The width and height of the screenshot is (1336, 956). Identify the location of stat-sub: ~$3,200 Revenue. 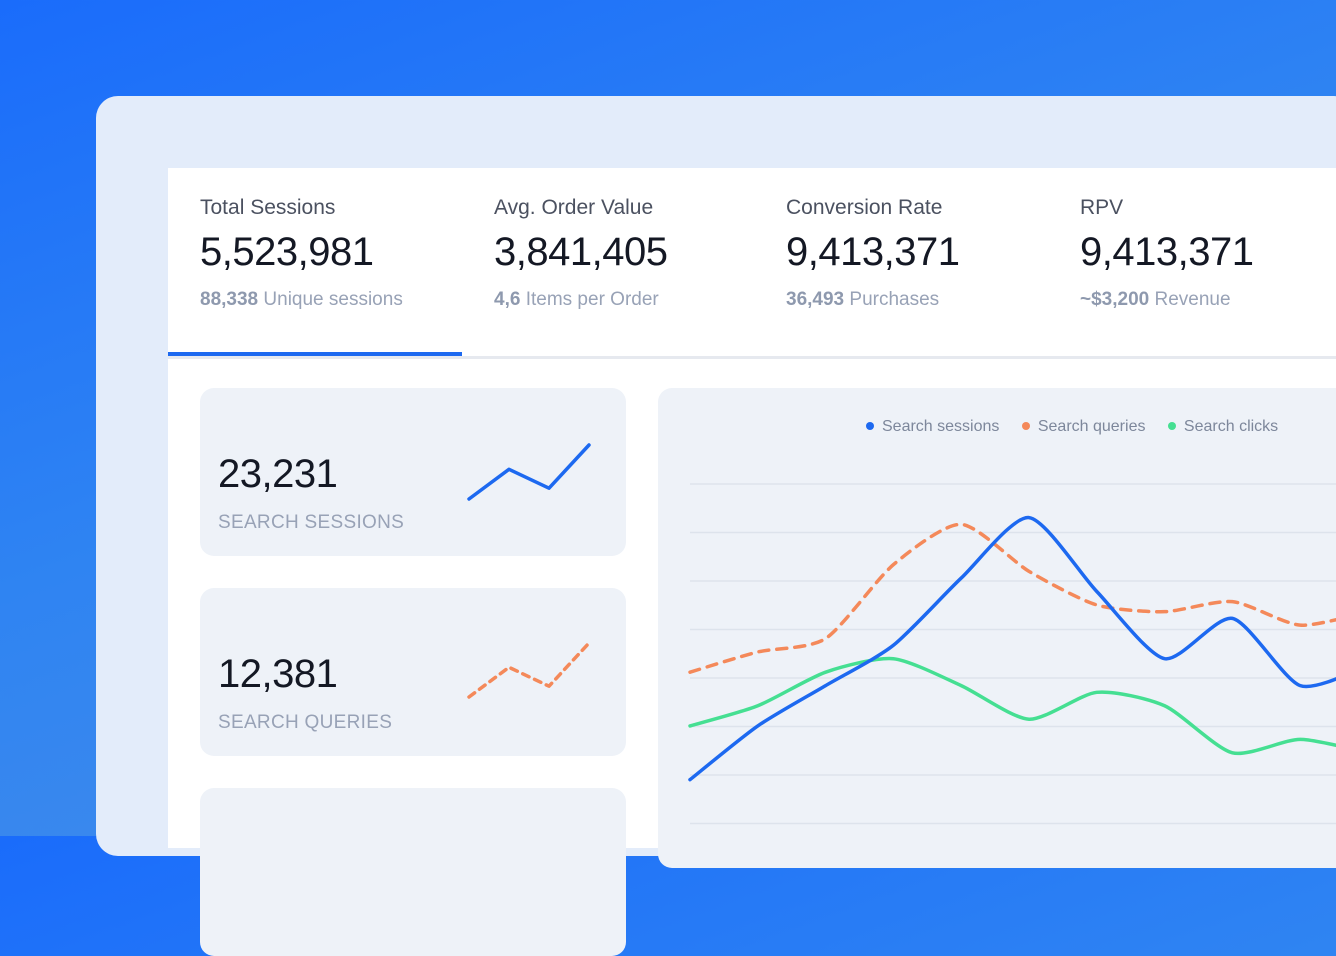
(1166, 300).